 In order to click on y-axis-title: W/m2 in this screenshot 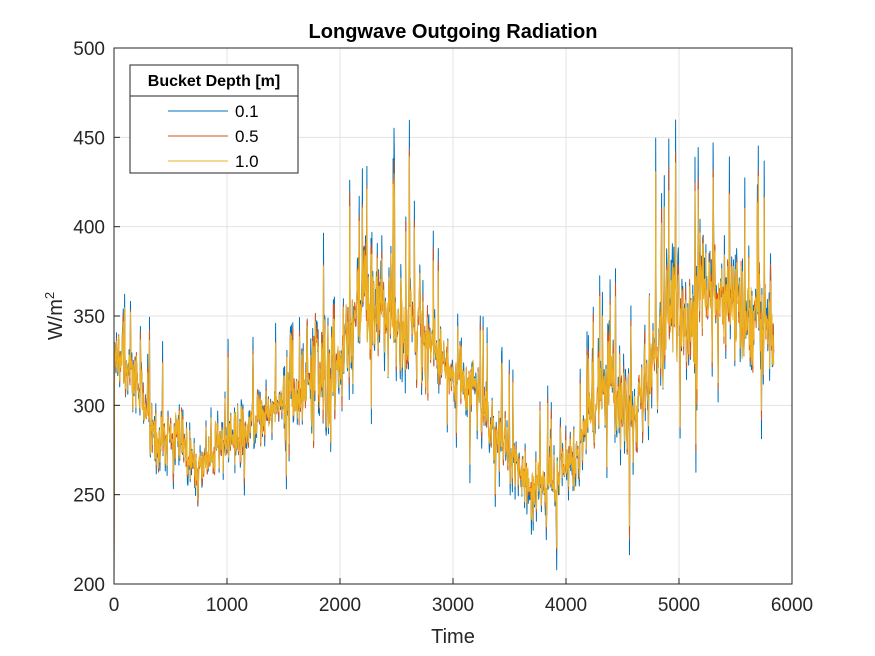, I will do `click(54, 316)`.